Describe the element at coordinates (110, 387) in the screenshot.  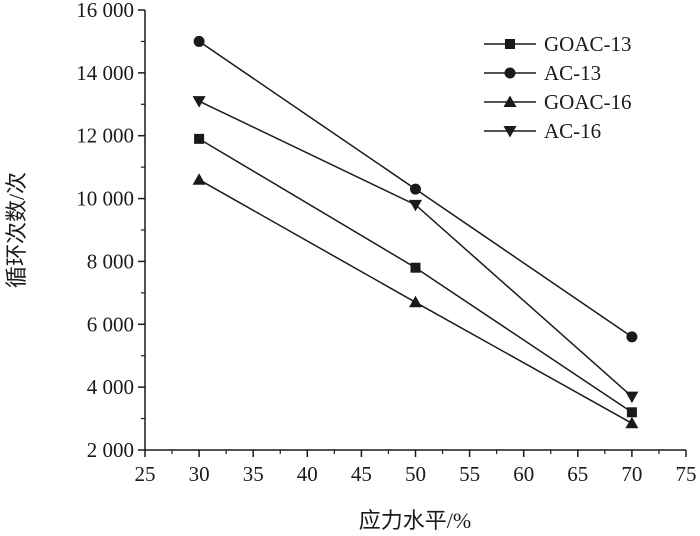
I see `y-tick-label: 4 000` at that location.